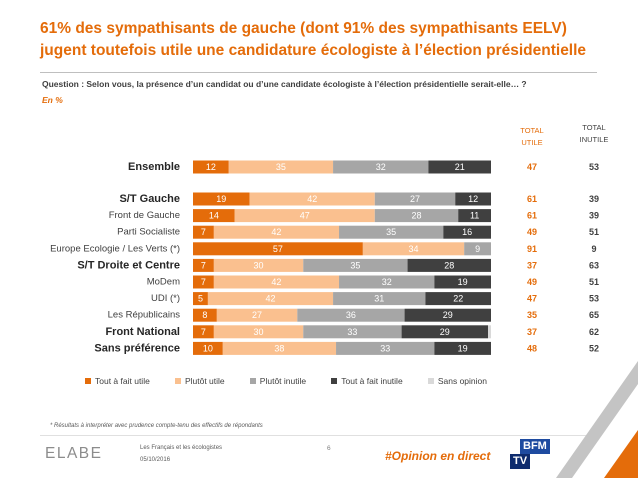 The width and height of the screenshot is (638, 478). Describe the element at coordinates (142, 332) in the screenshot. I see `category-label: Front National` at that location.